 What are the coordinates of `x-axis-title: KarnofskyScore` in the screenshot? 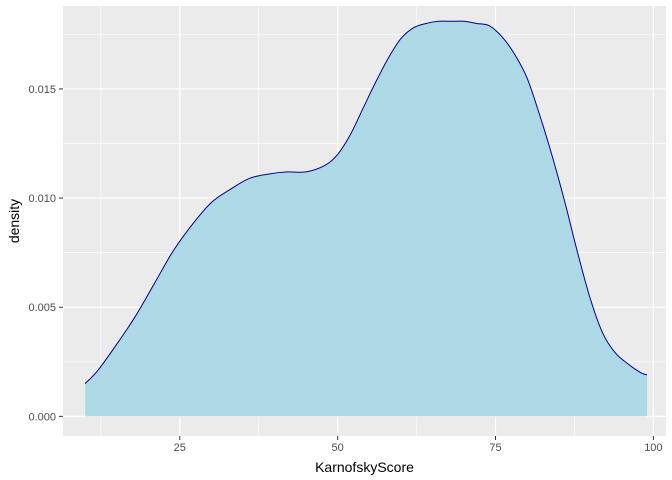 It's located at (364, 467).